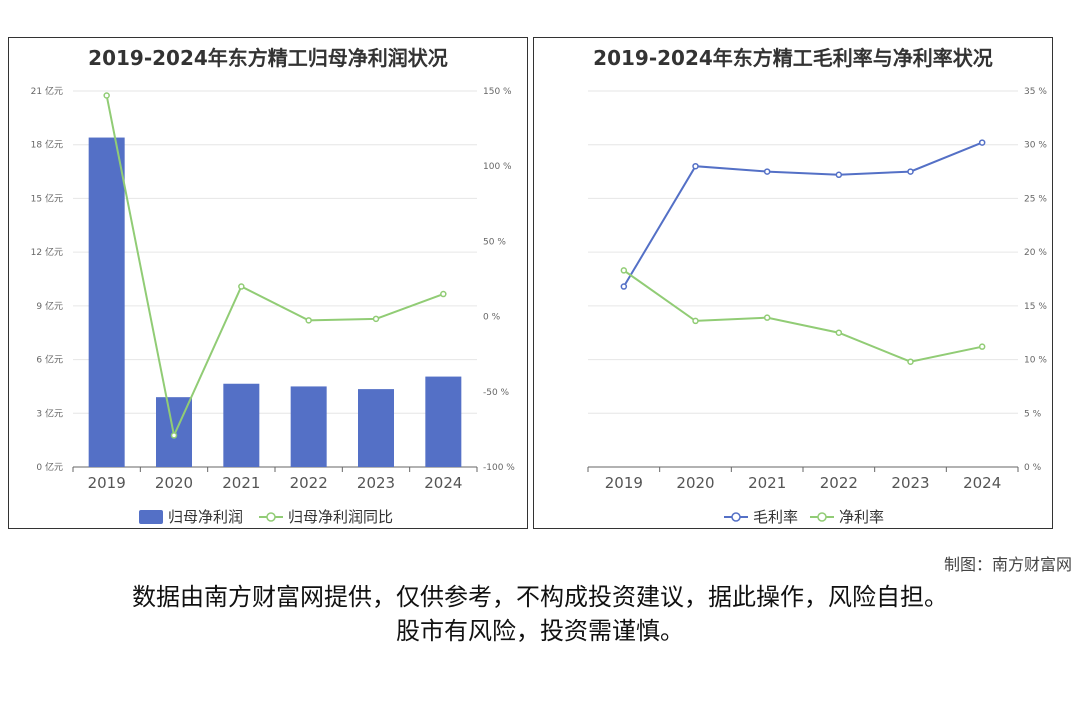 The image size is (1080, 720). I want to click on legend-swatch-gross-dot, so click(736, 517).